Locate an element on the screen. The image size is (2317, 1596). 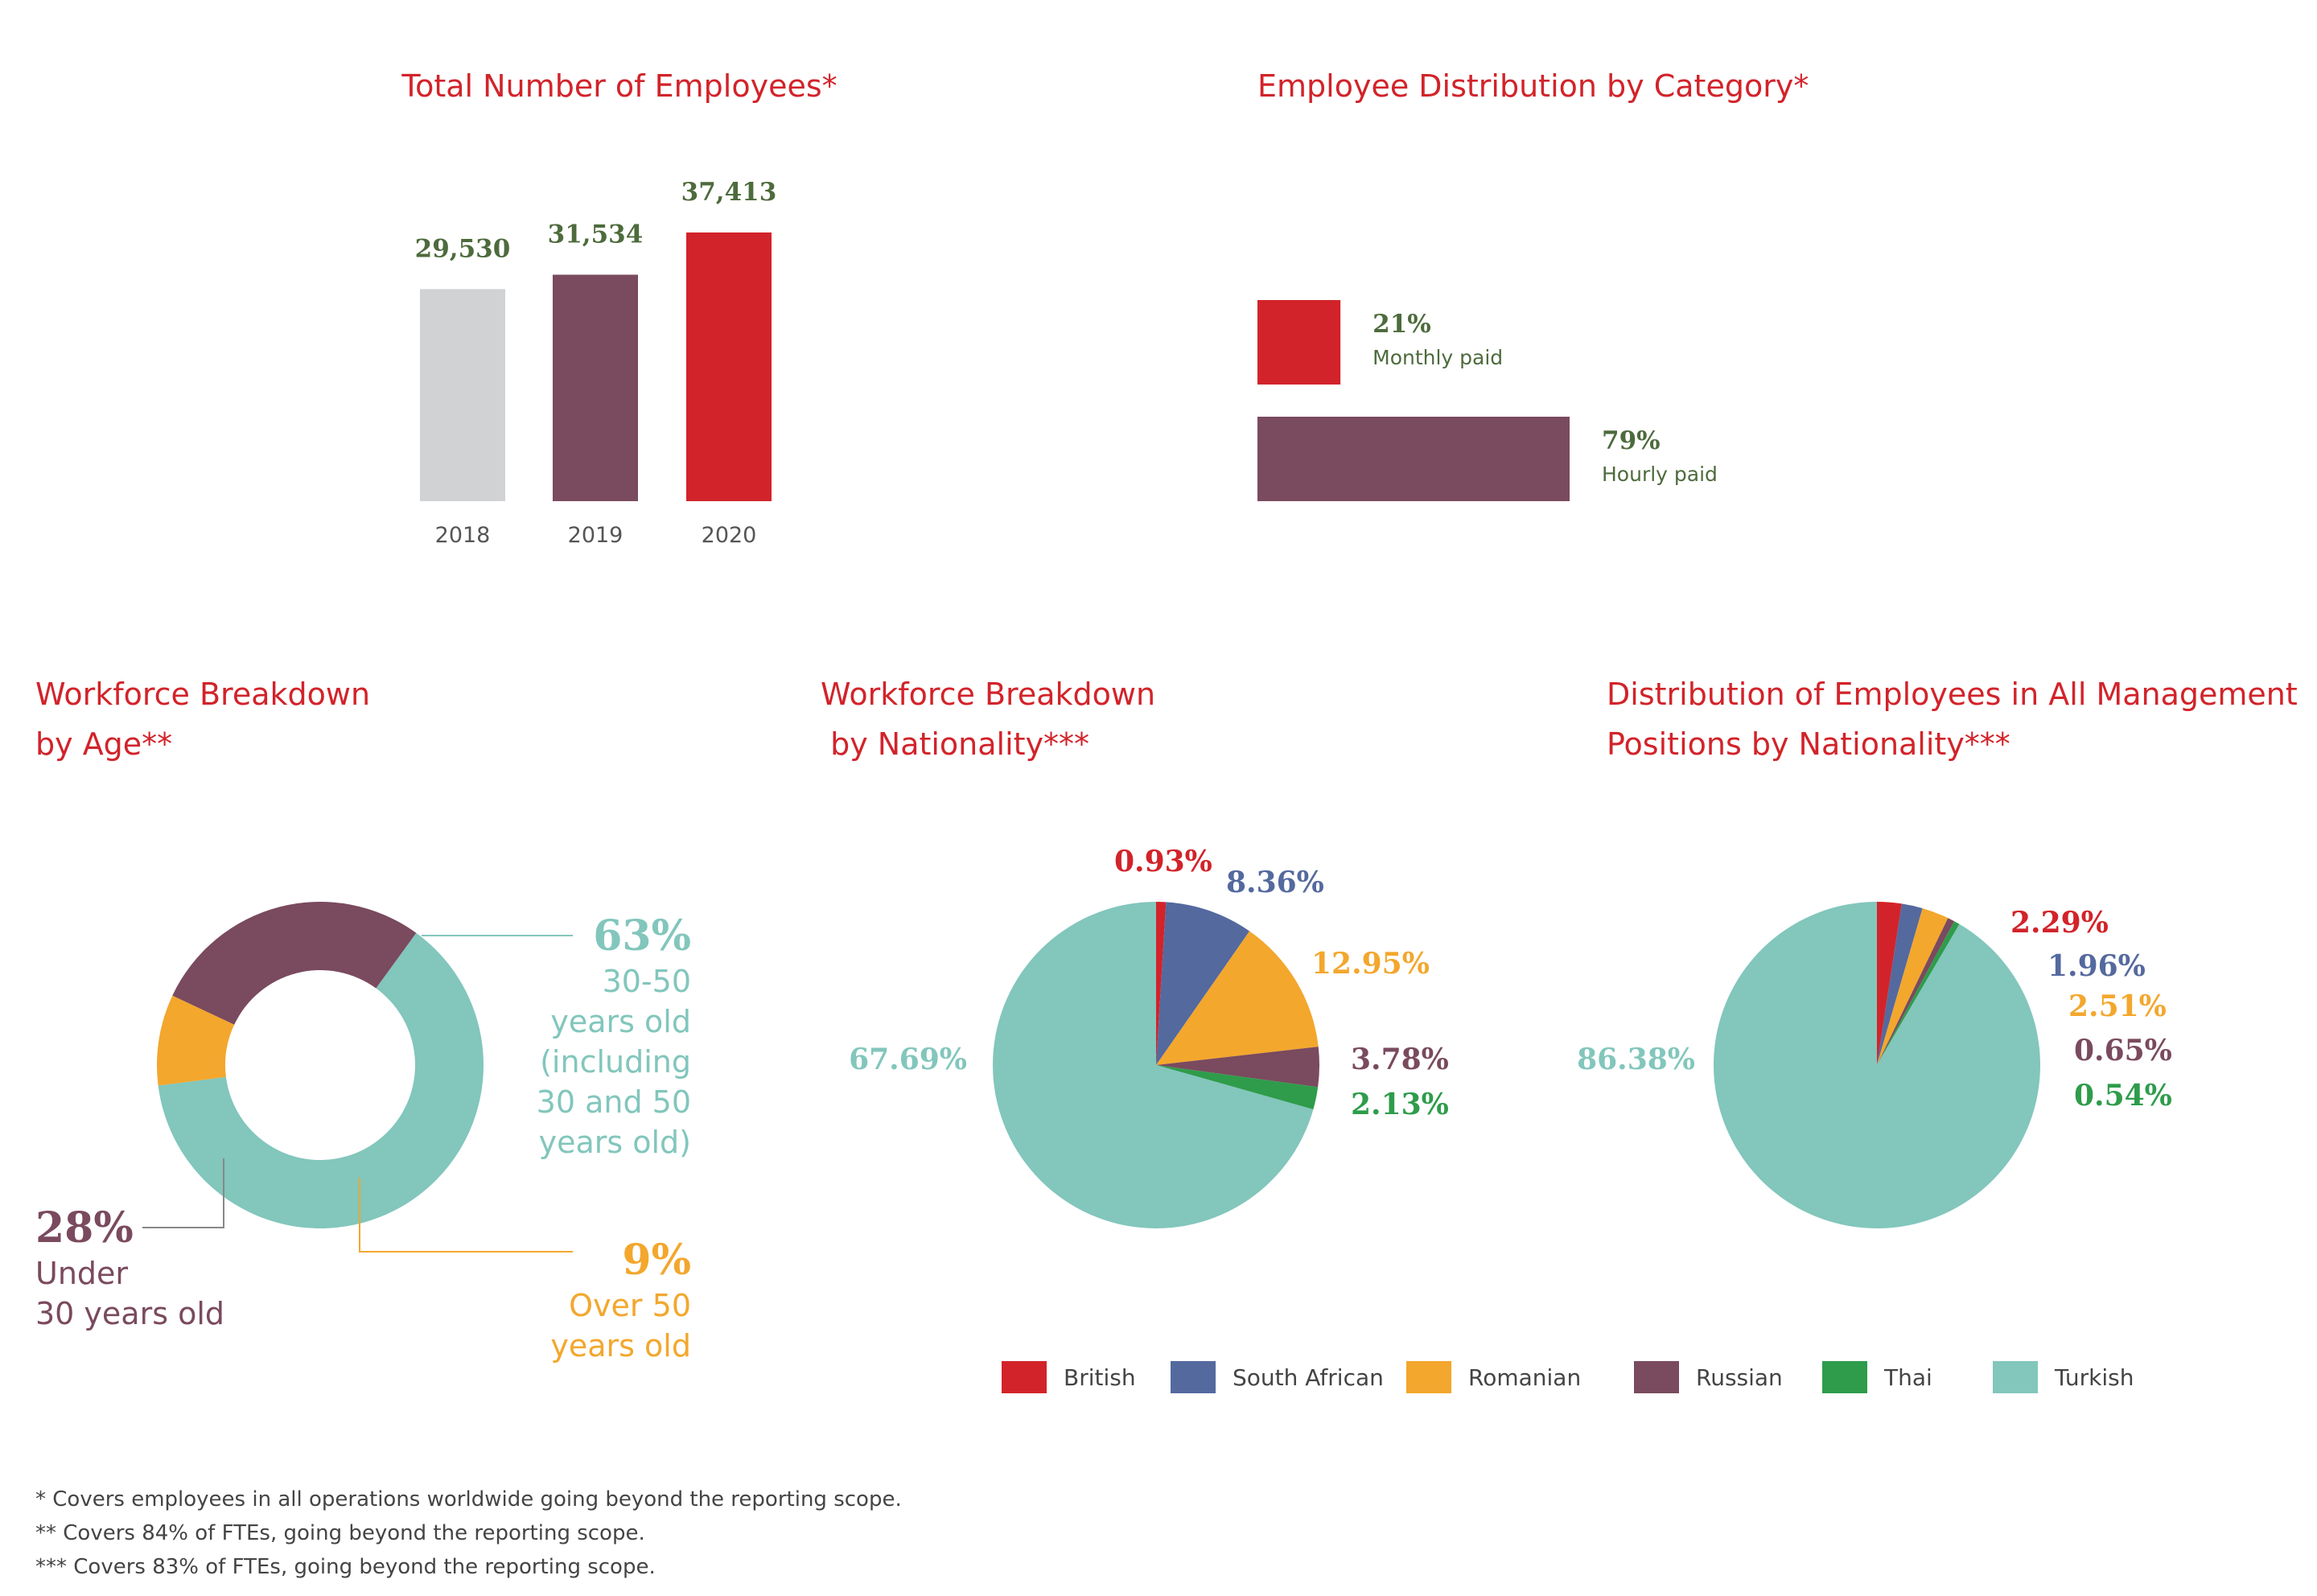
employees-bars: 29,530 2018 31,534 2019 37,413 2020 is located at coordinates (596, 363).